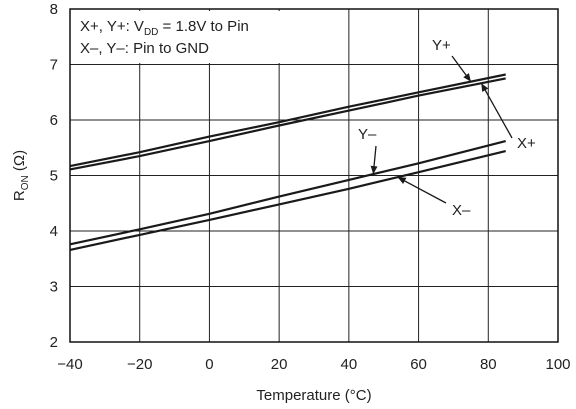 The width and height of the screenshot is (576, 409). Describe the element at coordinates (467, 77) in the screenshot. I see `callout-arrowhead-Y+` at that location.